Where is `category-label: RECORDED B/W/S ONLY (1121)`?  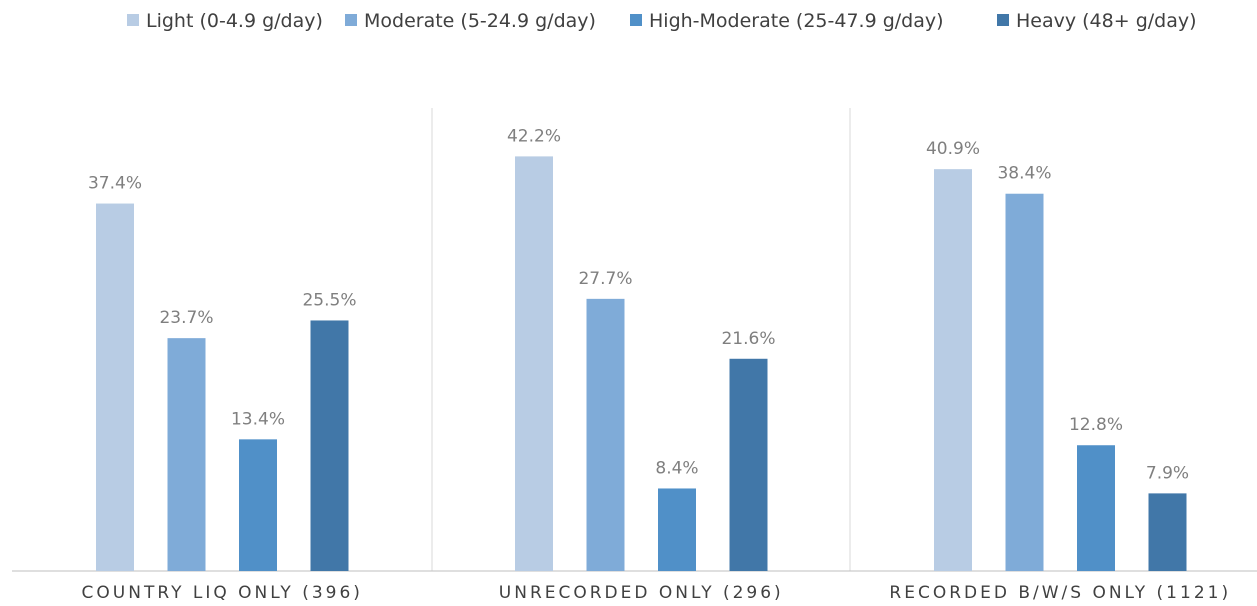 category-label: RECORDED B/W/S ONLY (1121) is located at coordinates (1060, 593).